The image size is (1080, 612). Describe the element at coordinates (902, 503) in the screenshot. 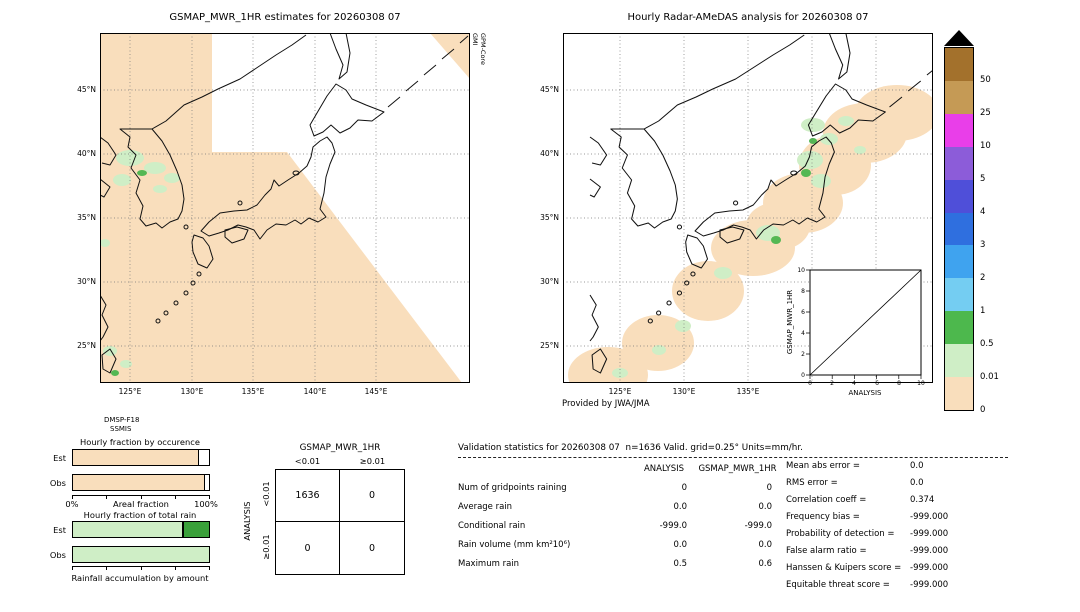

I see `score-row: Correlation coeff = 0.374` at that location.